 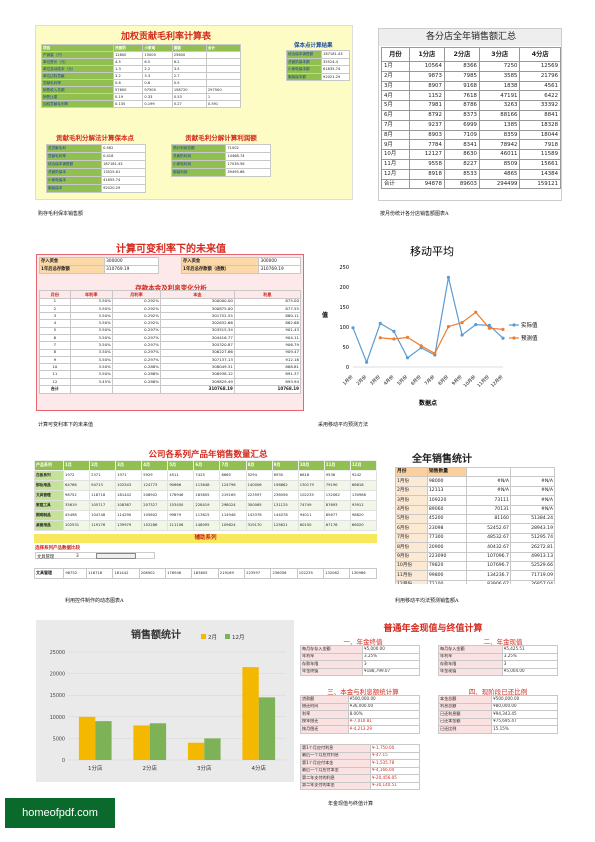 What do you see at coordinates (259, 768) in the screenshot?
I see `x-tick-label: 4分店` at bounding box center [259, 768].